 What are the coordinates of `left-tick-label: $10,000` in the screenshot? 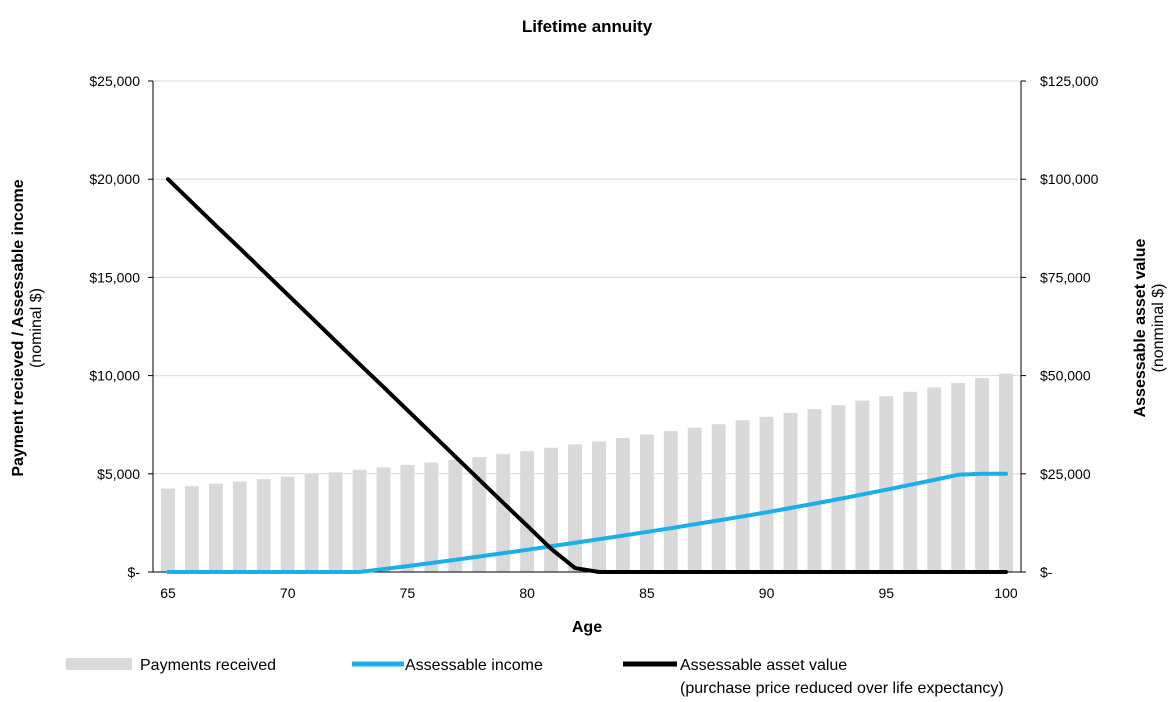 It's located at (114, 376).